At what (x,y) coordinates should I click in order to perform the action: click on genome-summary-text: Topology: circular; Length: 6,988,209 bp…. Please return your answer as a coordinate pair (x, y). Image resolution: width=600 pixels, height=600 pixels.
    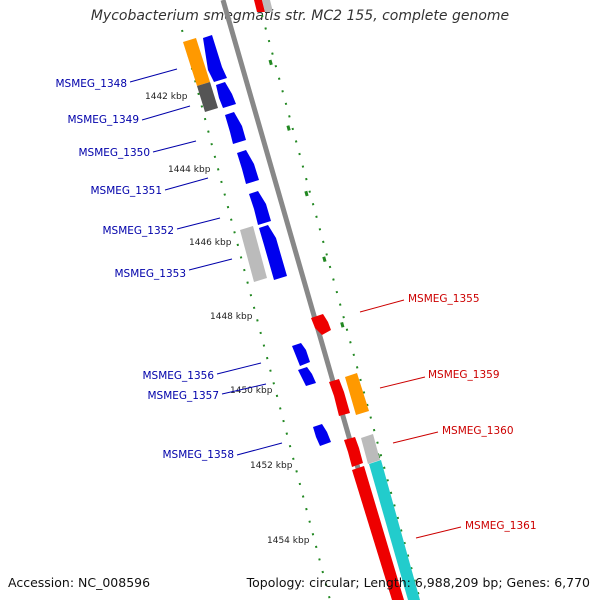
    Looking at the image, I should click on (418, 582).